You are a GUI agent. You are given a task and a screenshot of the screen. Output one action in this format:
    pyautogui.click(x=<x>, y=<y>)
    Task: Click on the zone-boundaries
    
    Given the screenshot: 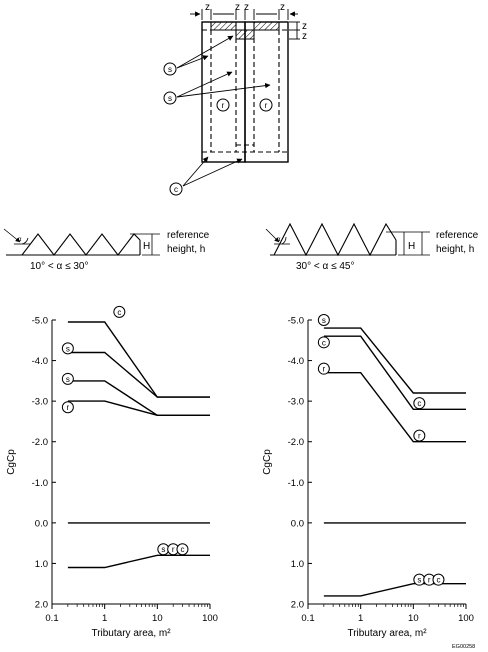 What is the action you would take?
    pyautogui.click(x=245, y=87)
    